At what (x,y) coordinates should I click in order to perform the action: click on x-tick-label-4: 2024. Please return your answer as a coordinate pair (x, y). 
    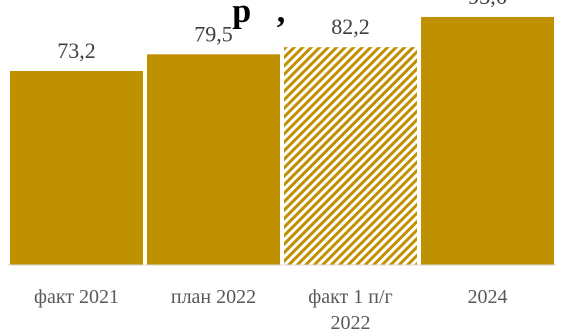
    Looking at the image, I should click on (488, 297).